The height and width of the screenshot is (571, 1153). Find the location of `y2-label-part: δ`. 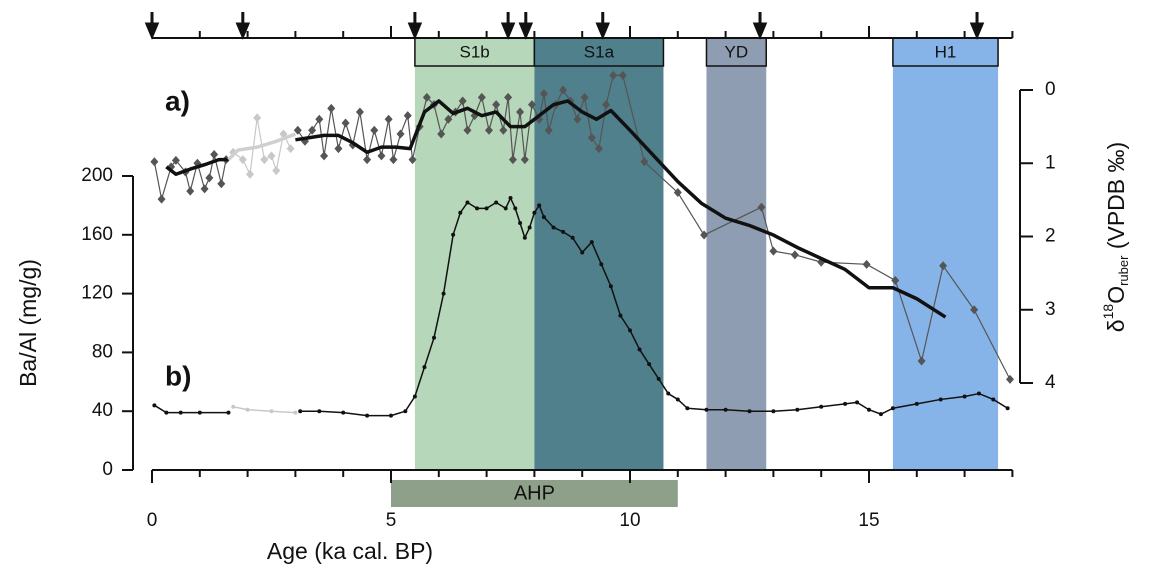

y2-label-part: δ is located at coordinates (1116, 325).